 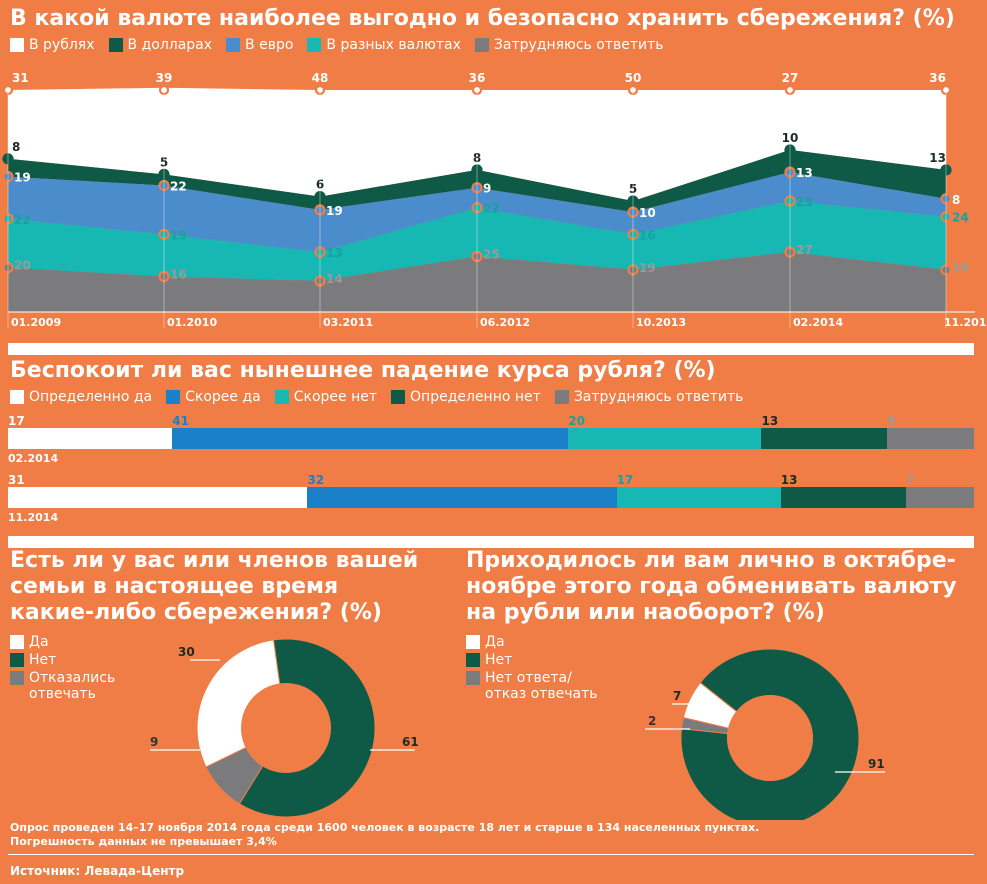 What do you see at coordinates (180, 421) in the screenshot?
I see `bar-value-0-1: 41` at bounding box center [180, 421].